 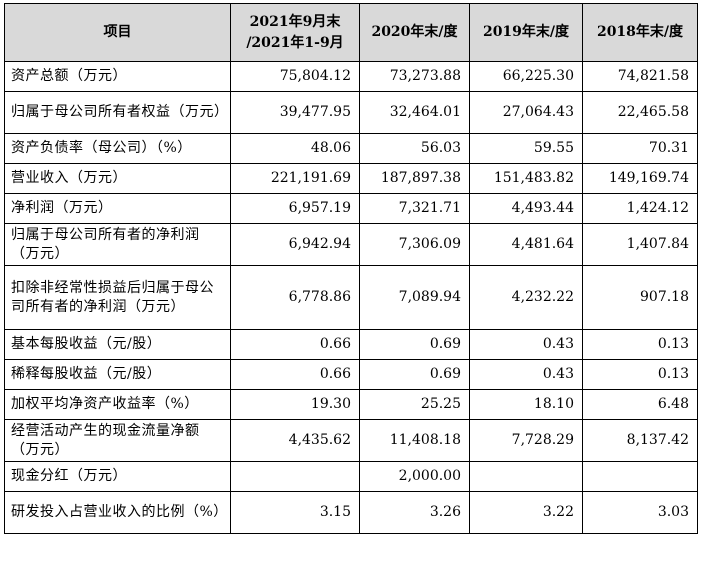 What do you see at coordinates (117, 32) in the screenshot?
I see `header-item: 项目` at bounding box center [117, 32].